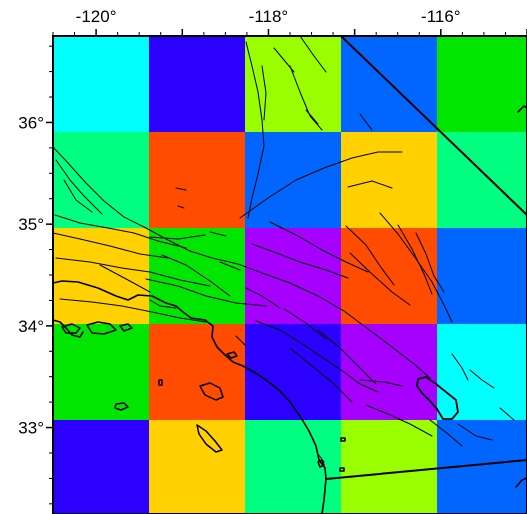 Image resolution: width=527 pixels, height=514 pixels. What do you see at coordinates (426, 469) in the screenshot?
I see `international-border-line` at bounding box center [426, 469].